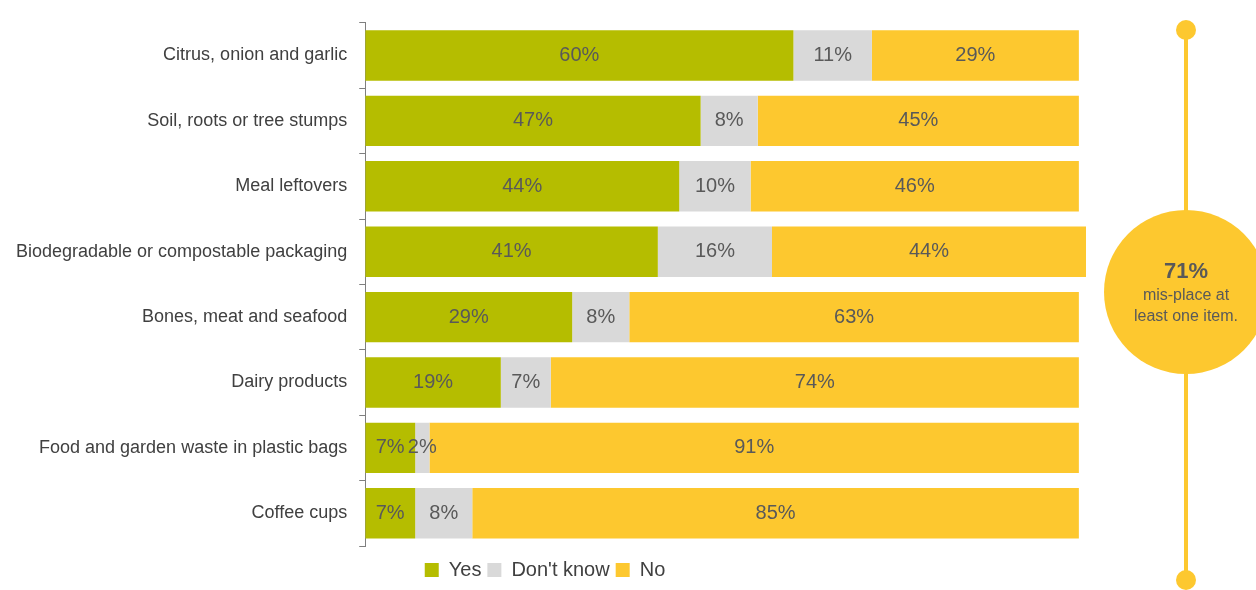 This screenshot has width=1256, height=590. What do you see at coordinates (193, 446) in the screenshot?
I see `y-tick-label: Food and garden waste in plastic bags` at bounding box center [193, 446].